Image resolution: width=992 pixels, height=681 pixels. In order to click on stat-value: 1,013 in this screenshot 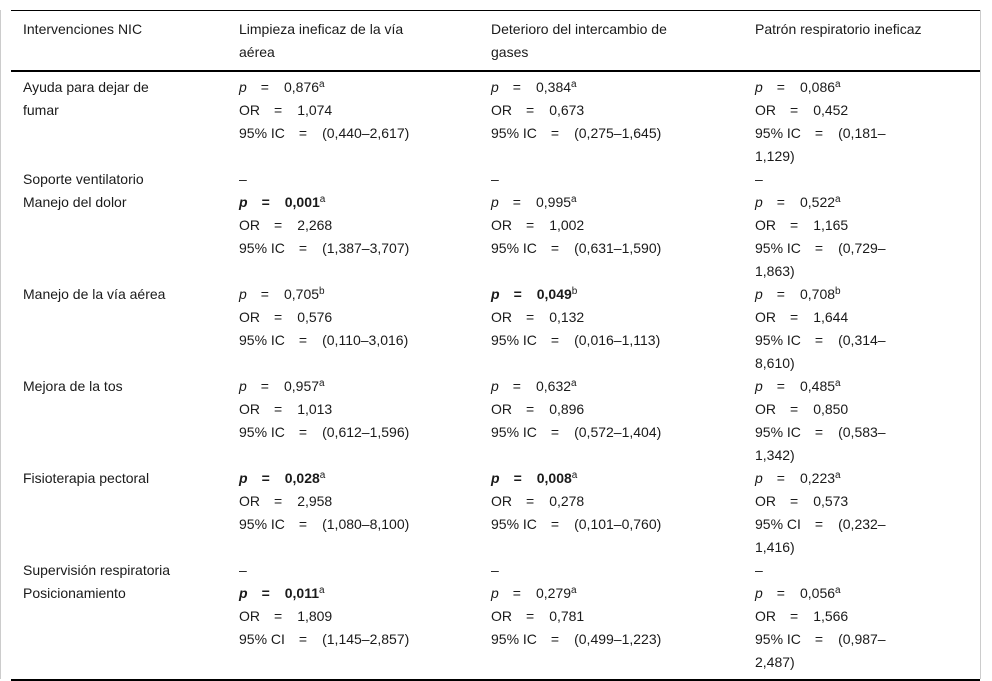, I will do `click(315, 409)`.